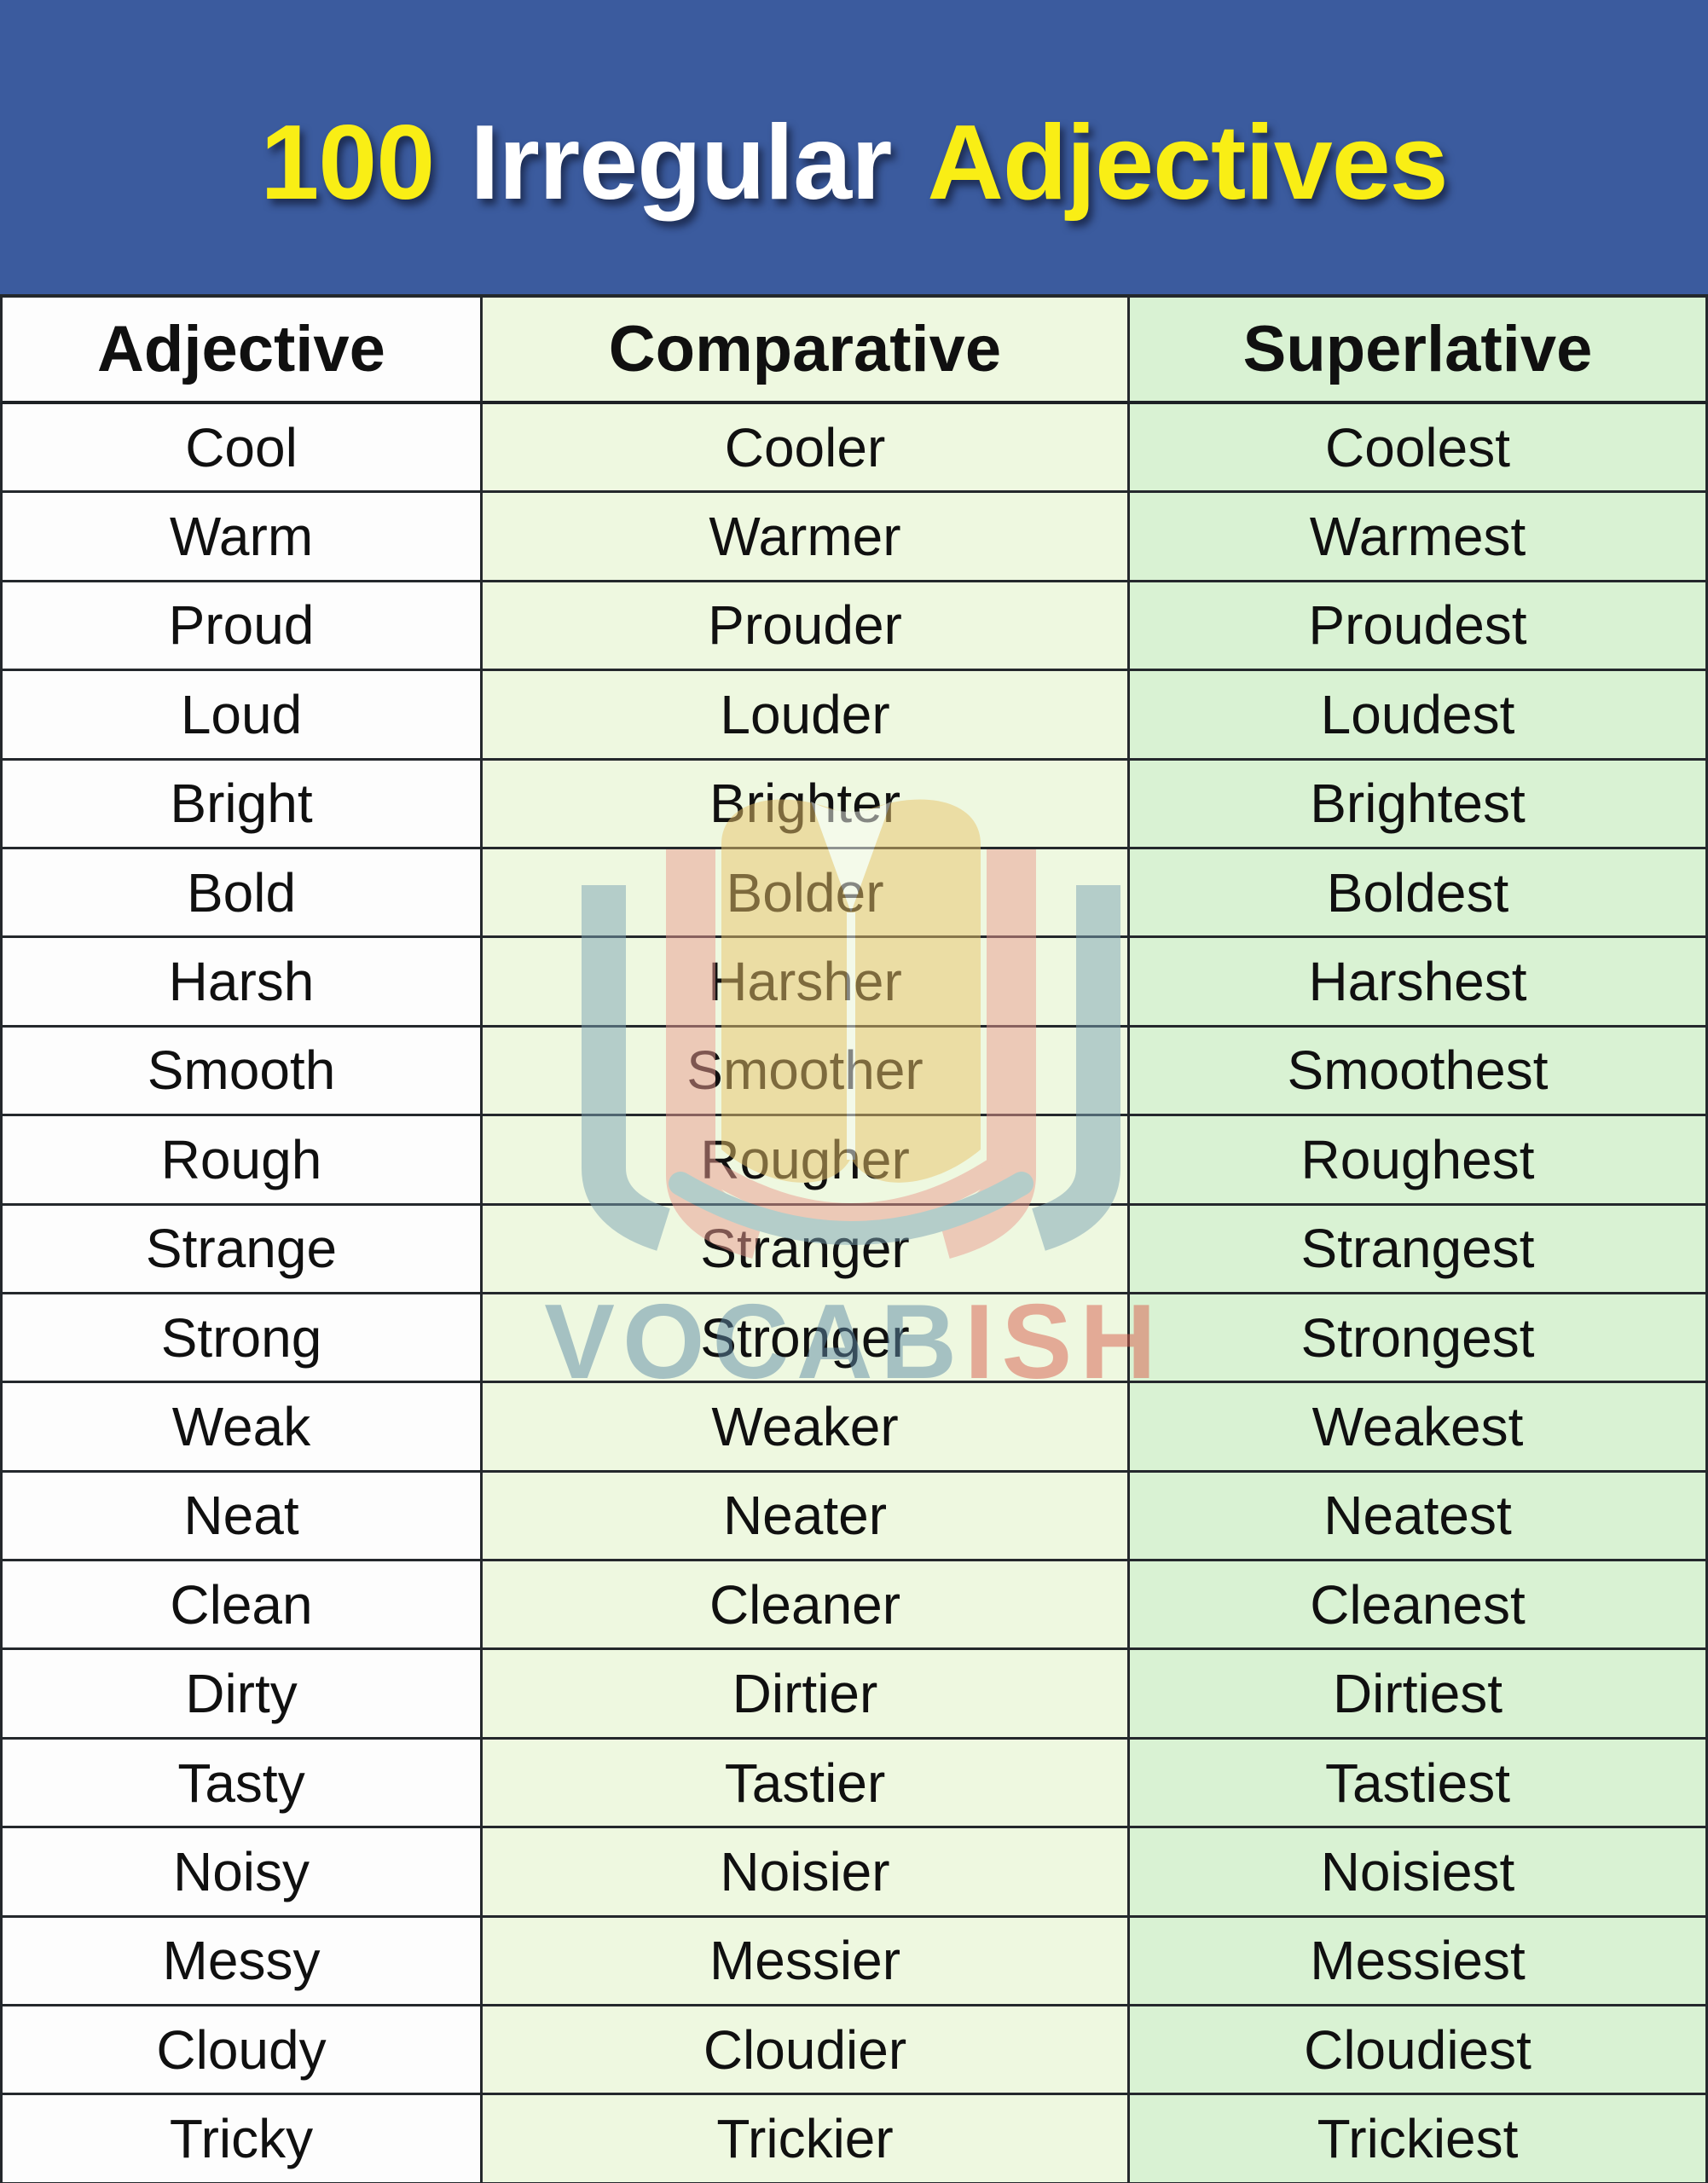  What do you see at coordinates (806, 1606) in the screenshot?
I see `cell-comparative: Cleaner` at bounding box center [806, 1606].